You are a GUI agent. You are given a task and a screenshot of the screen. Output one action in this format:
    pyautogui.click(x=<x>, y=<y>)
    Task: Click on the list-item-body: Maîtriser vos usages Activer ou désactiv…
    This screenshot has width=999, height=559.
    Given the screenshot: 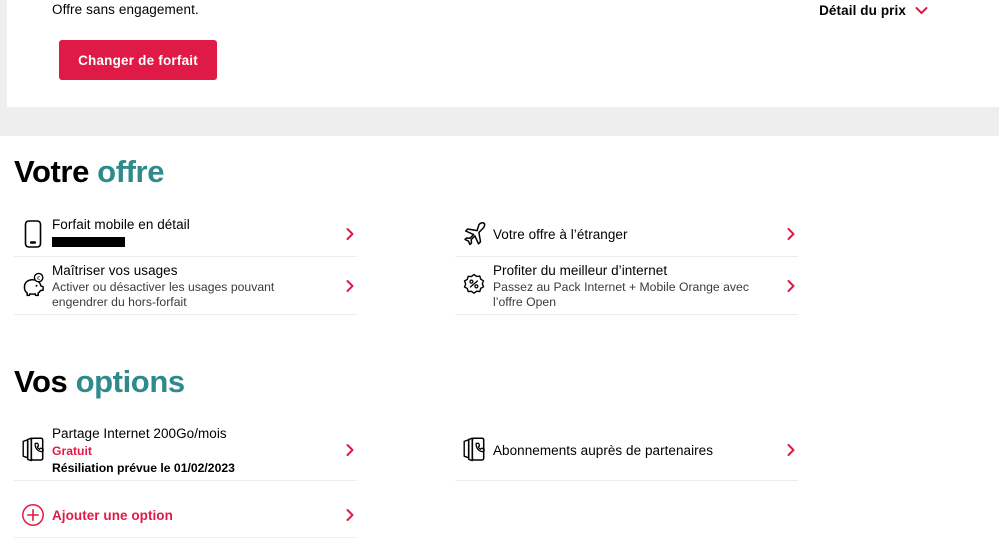 What is the action you would take?
    pyautogui.click(x=204, y=286)
    